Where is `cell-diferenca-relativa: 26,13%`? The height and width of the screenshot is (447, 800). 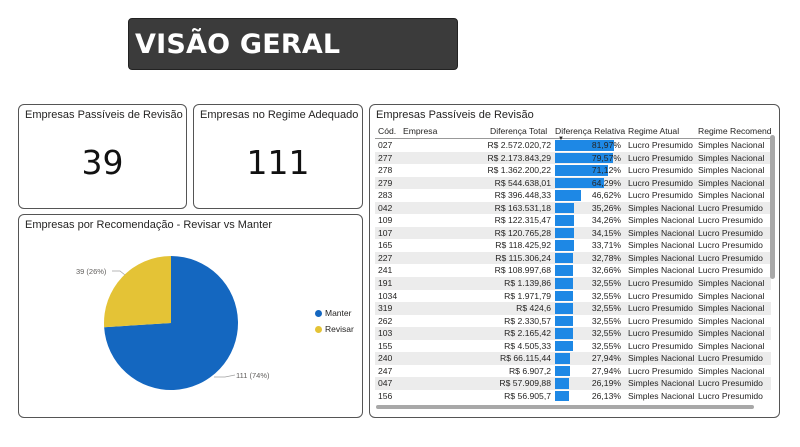
cell-diferenca-relativa: 26,13% is located at coordinates (588, 396).